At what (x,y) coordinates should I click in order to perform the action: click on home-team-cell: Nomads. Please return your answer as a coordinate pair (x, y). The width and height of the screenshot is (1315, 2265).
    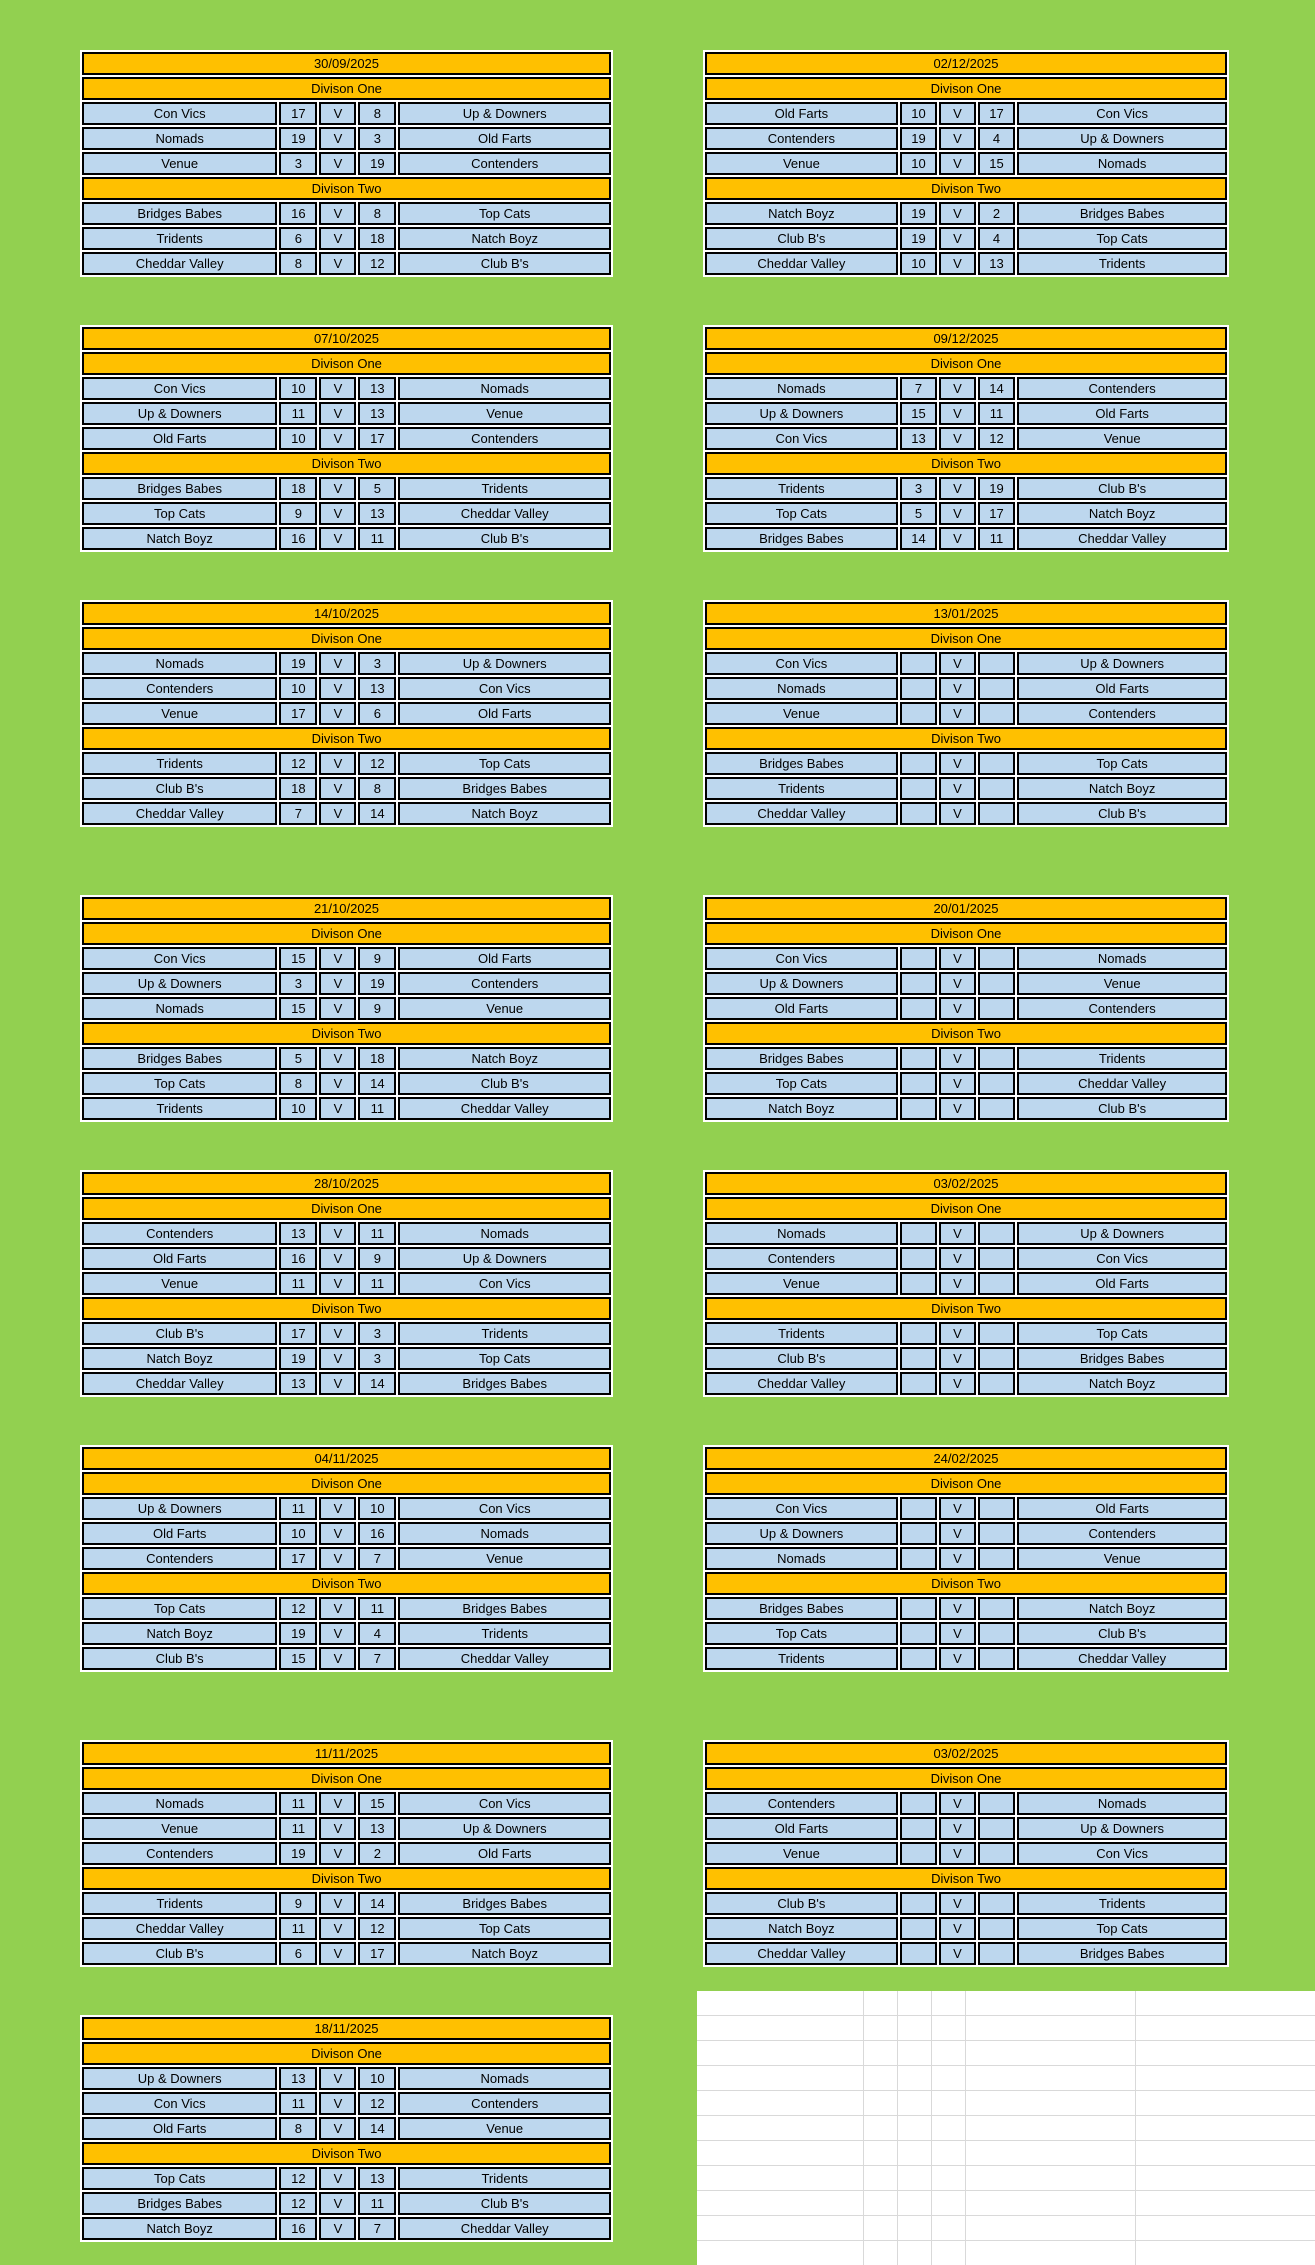
    Looking at the image, I should click on (801, 1233).